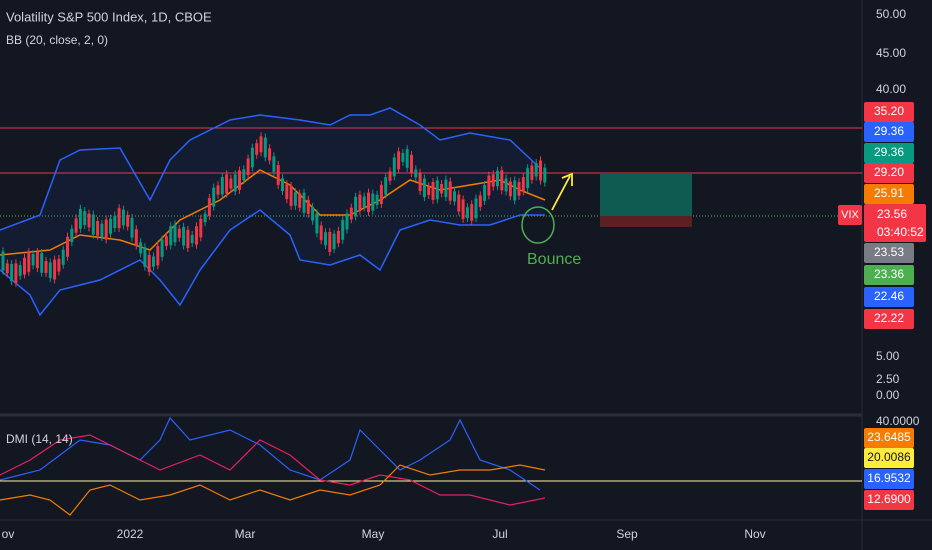 The width and height of the screenshot is (932, 550). I want to click on price-tag: 29.20, so click(889, 172).